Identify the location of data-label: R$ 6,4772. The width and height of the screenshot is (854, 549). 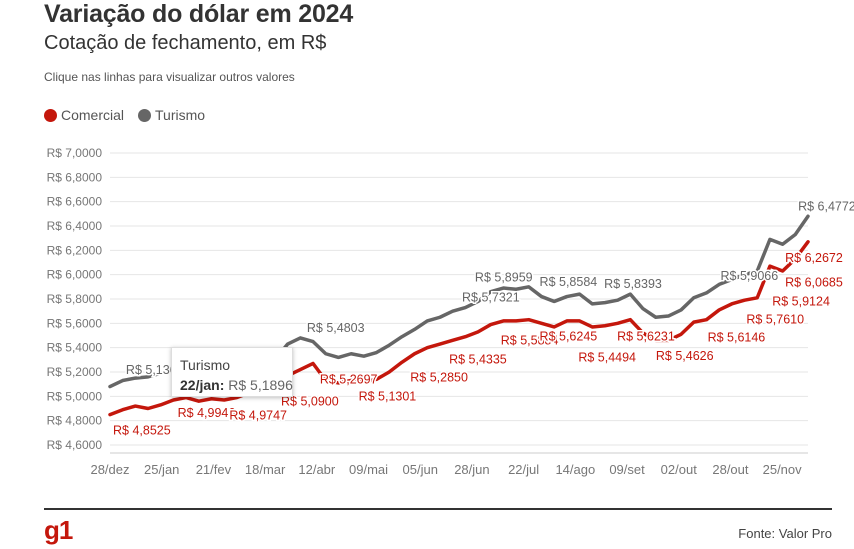
(826, 207).